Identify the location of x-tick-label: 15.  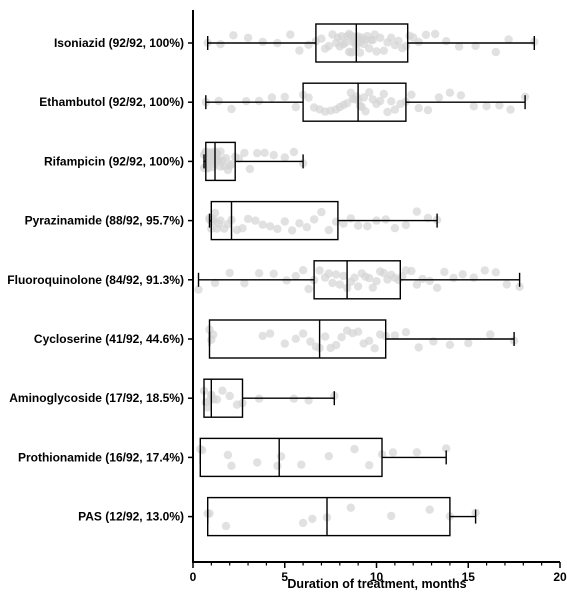
(469, 577).